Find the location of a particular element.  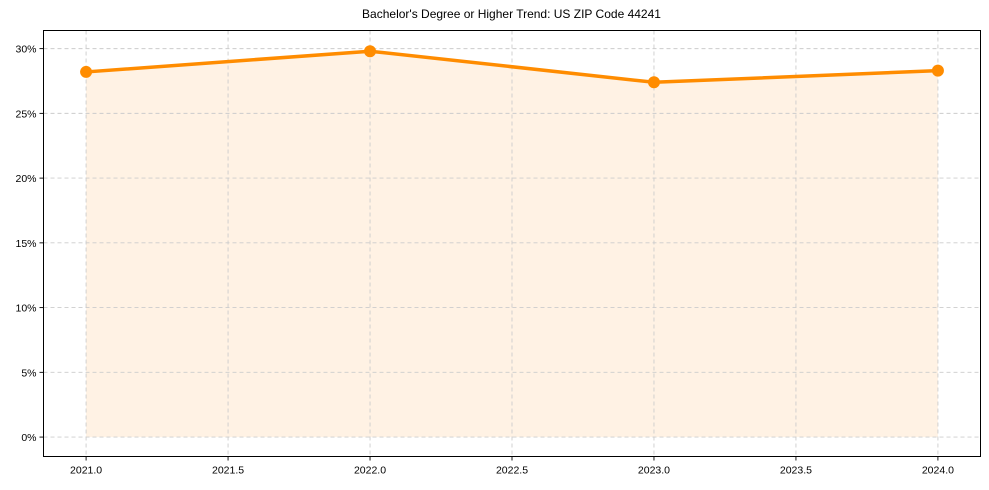

y-tick-label: 0% is located at coordinates (28, 438).